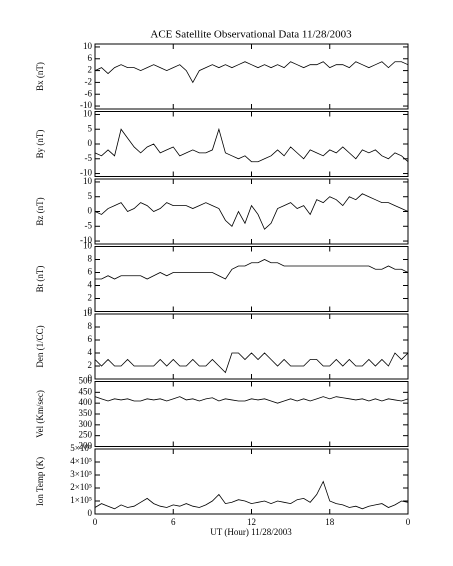  What do you see at coordinates (40, 144) in the screenshot?
I see `y-axis-label: By (nT)` at bounding box center [40, 144].